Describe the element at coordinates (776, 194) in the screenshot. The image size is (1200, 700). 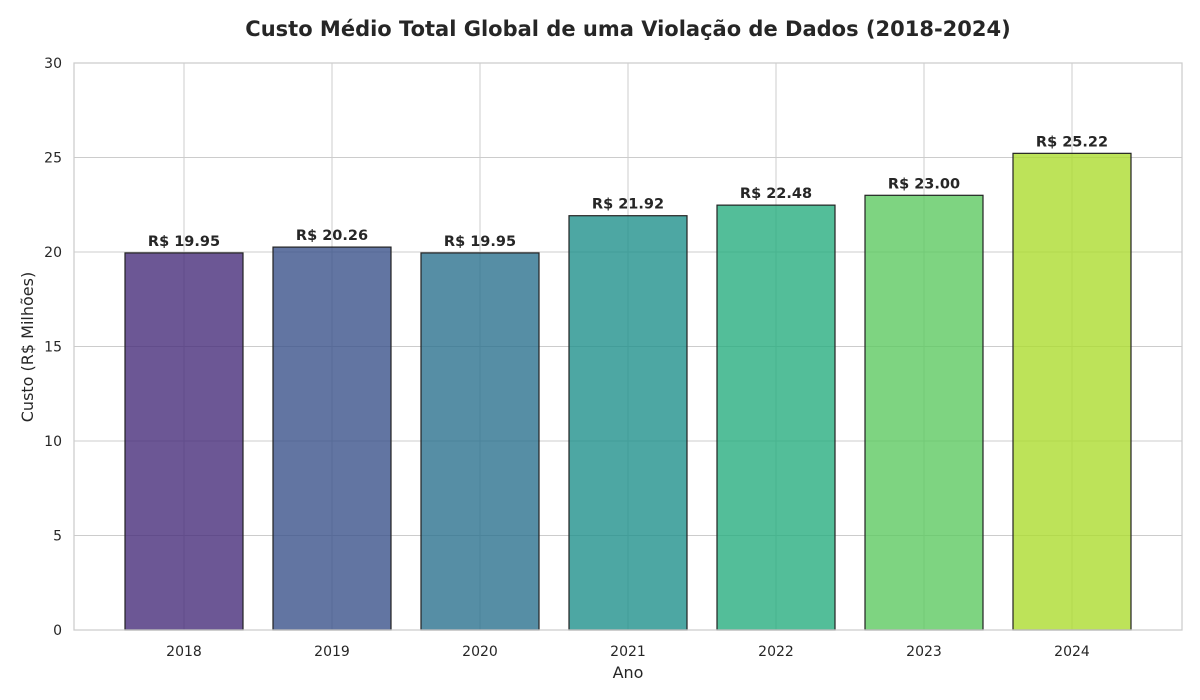
I see `data-label: R$ 22.48` at that location.